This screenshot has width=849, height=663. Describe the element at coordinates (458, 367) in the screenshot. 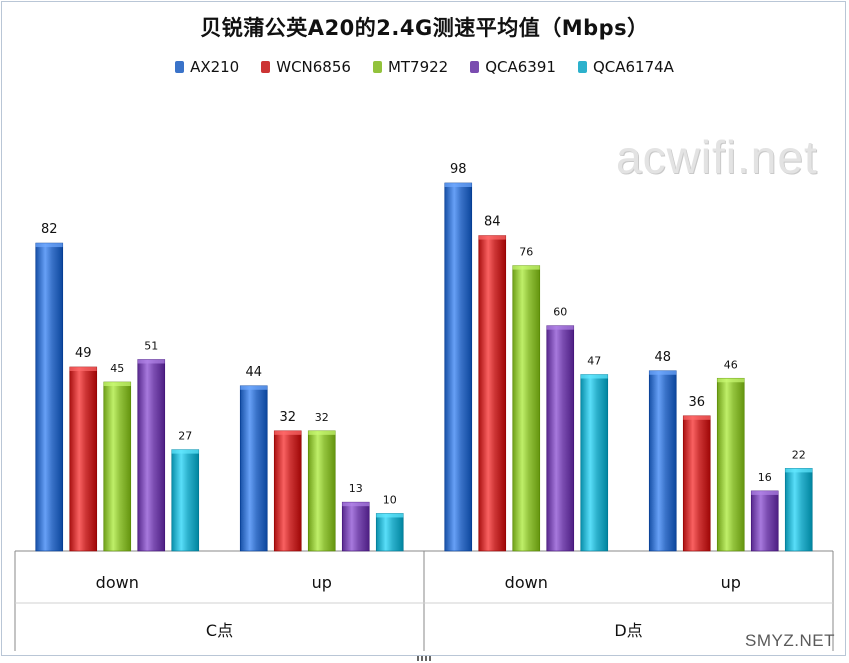

I see `bar-ax210-down-D点` at that location.